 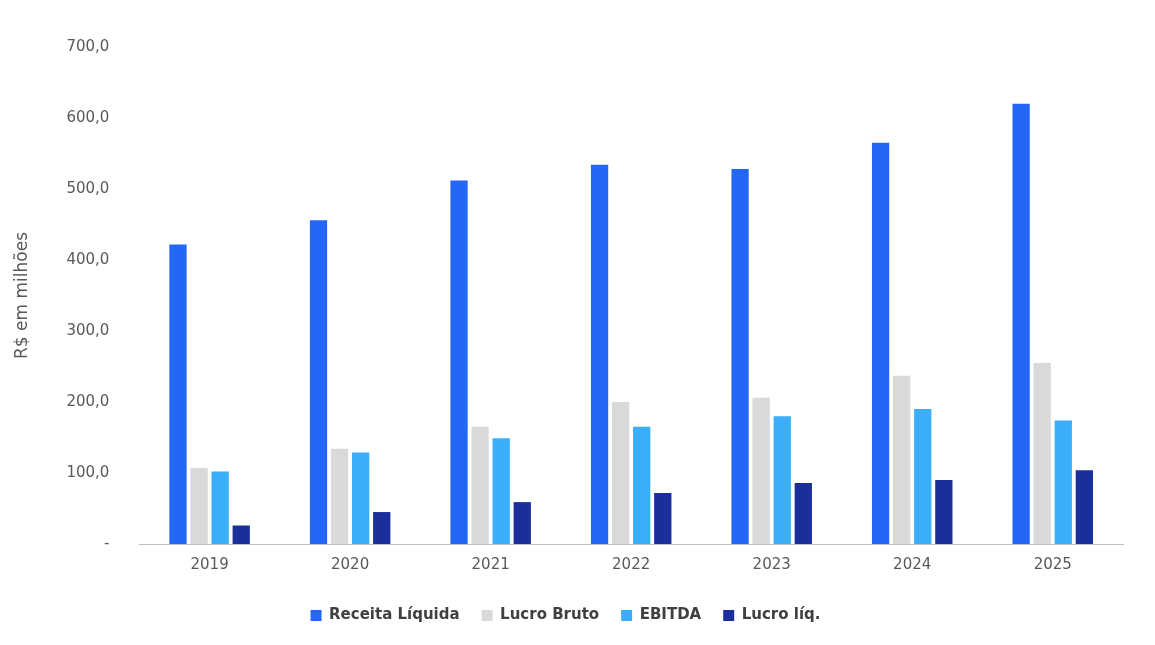 I want to click on y-axis-title: R$ em milhões, so click(x=20, y=295).